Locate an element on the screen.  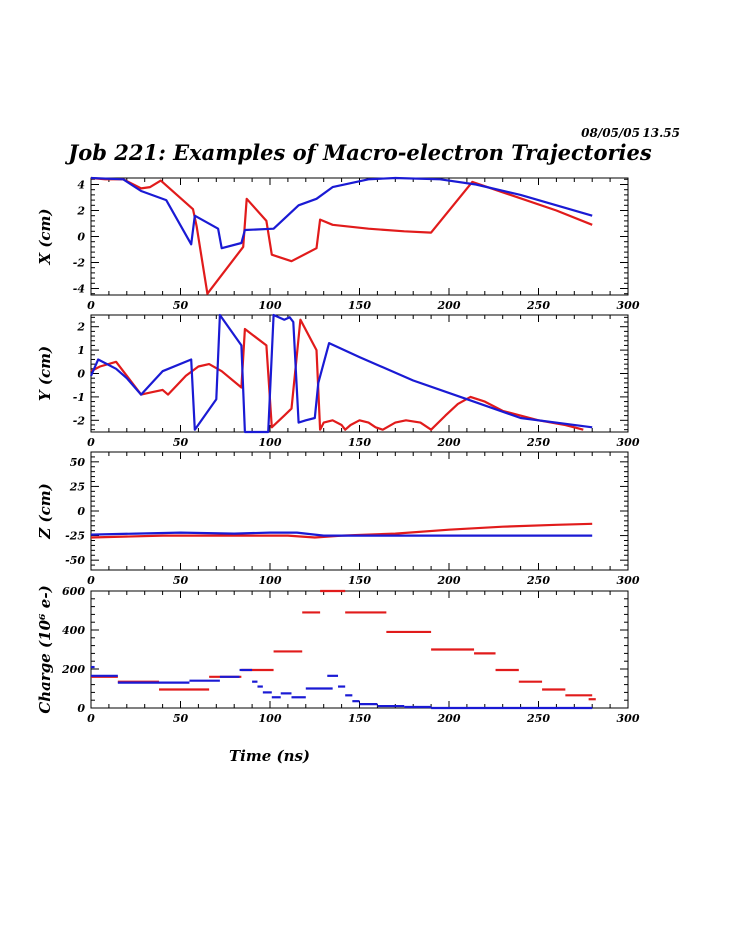
y-x-tick-label: 250 is located at coordinates (538, 442).